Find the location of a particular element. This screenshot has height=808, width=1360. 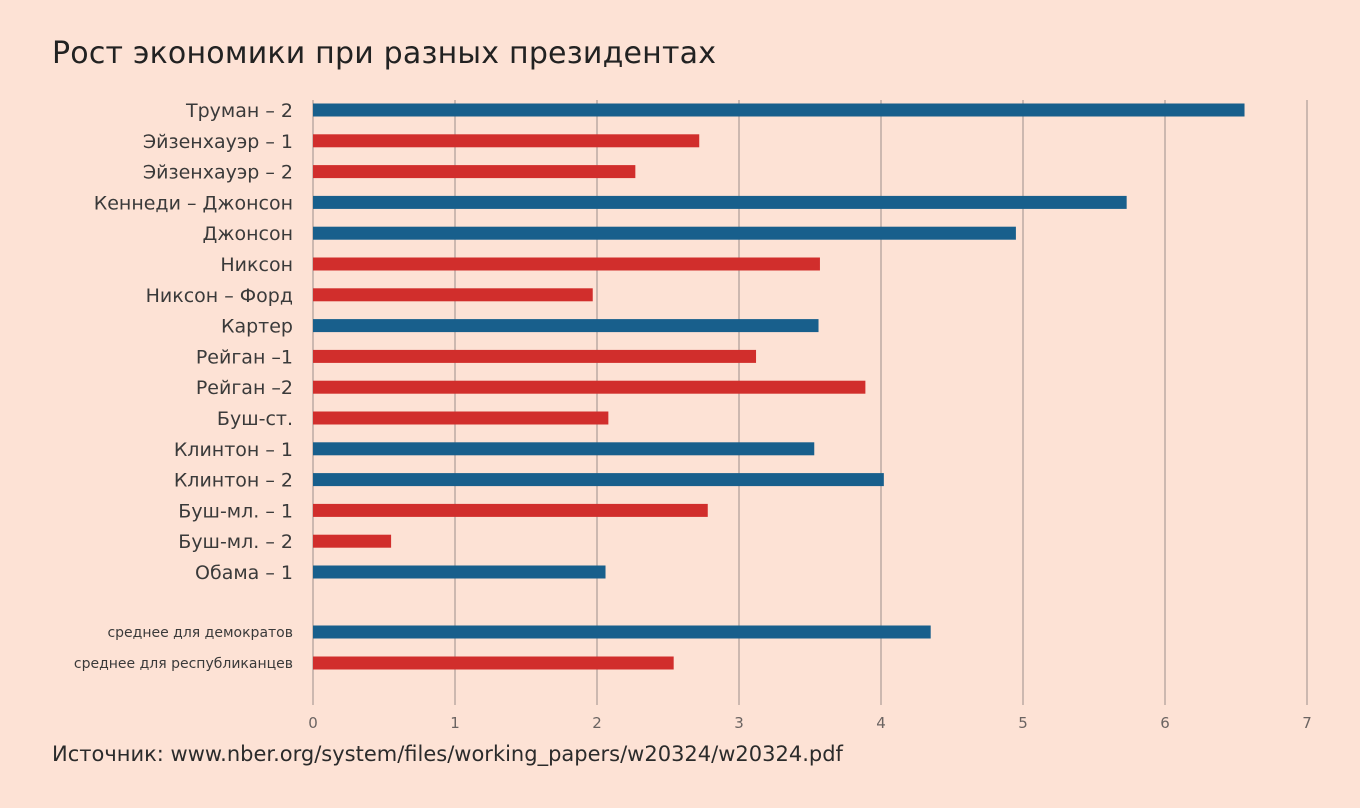

category-label: Эйзенхауэр – 2 is located at coordinates (218, 173).